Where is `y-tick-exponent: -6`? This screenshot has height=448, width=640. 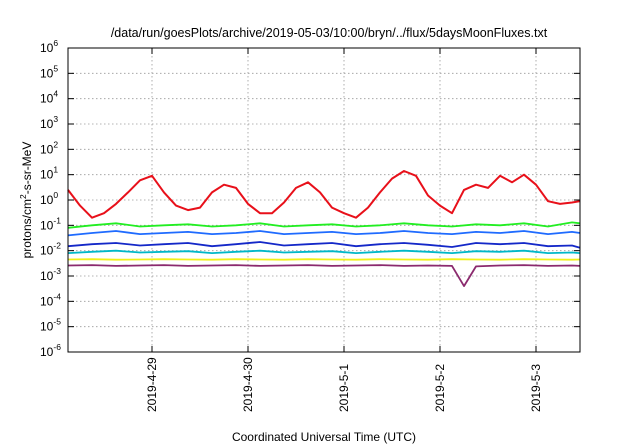
y-tick-exponent: -6 is located at coordinates (57, 347).